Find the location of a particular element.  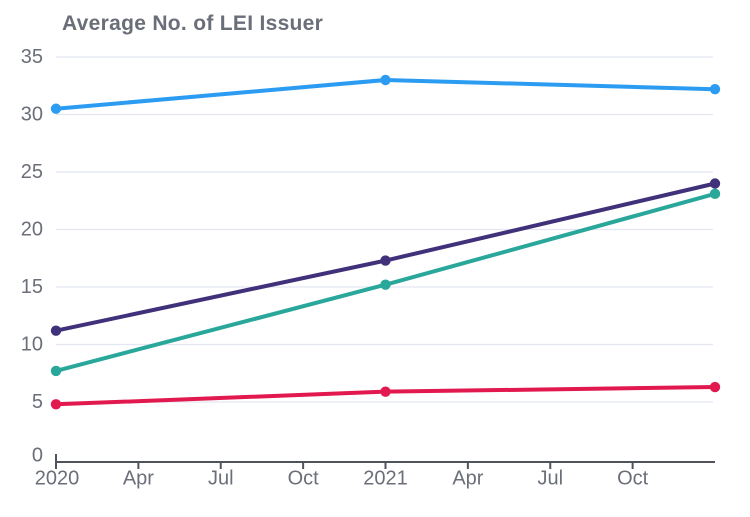

x-axis-tick-label-apr-1: Apr is located at coordinates (138, 479).